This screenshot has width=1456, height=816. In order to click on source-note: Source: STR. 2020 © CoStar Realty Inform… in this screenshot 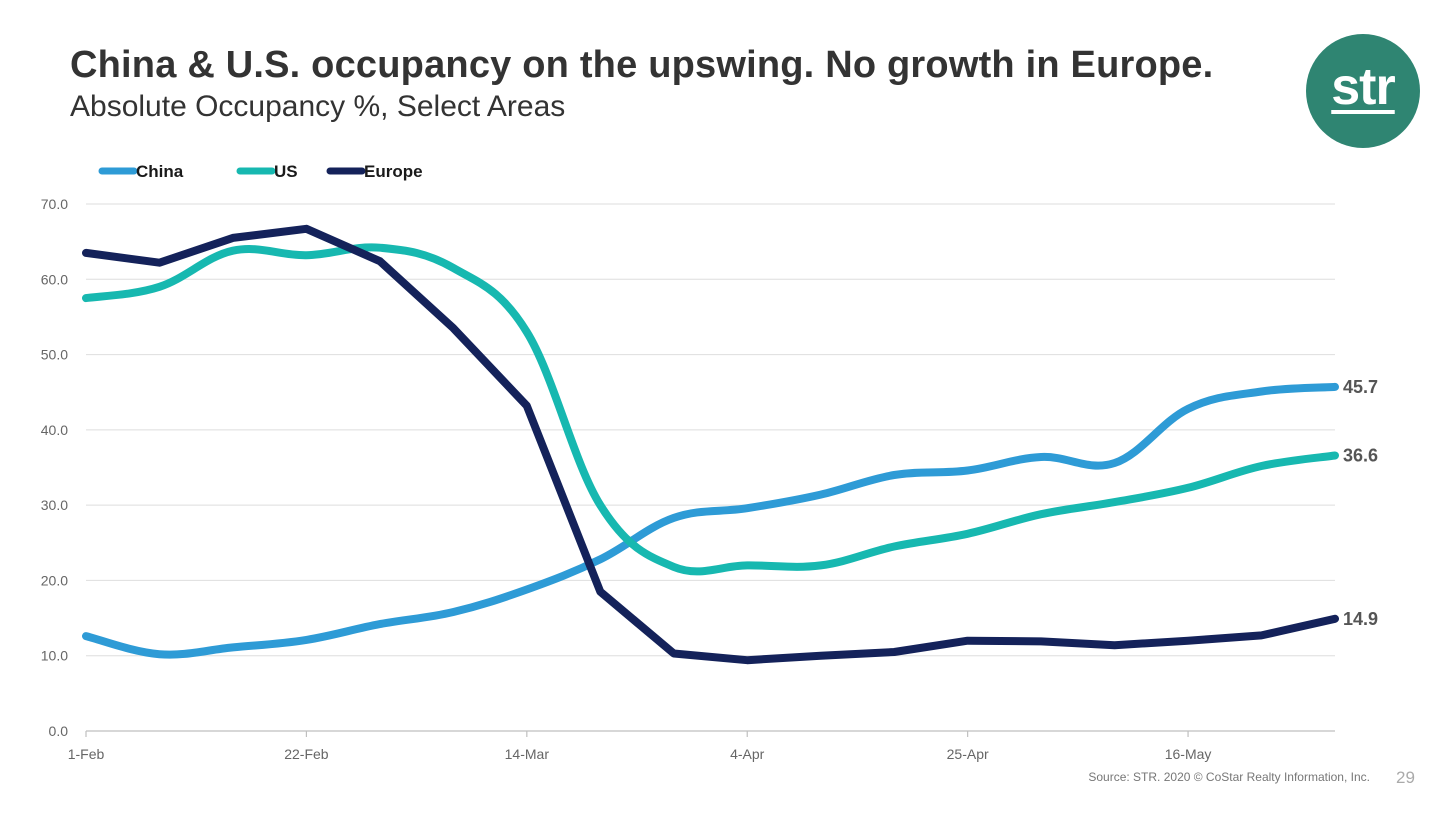, I will do `click(1229, 777)`.